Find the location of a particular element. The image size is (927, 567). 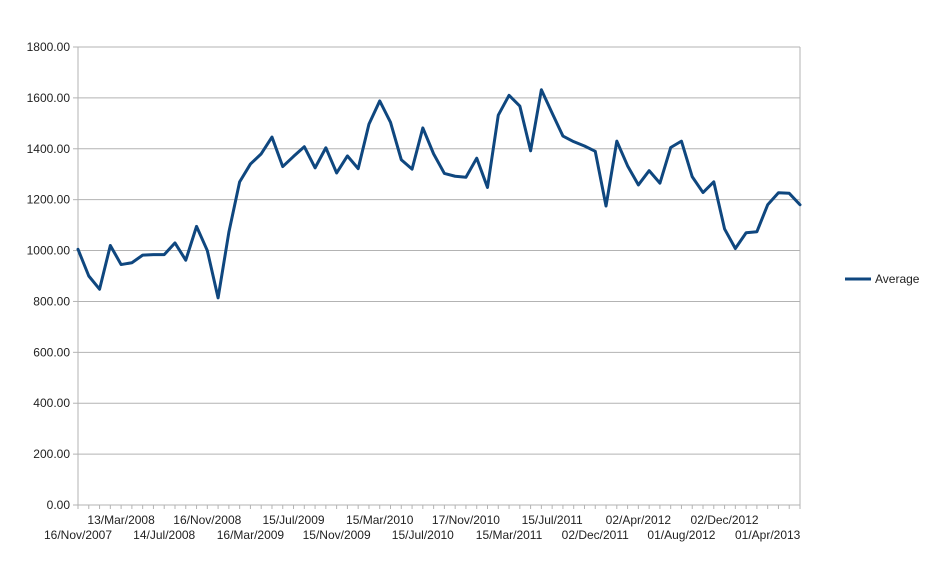

x-tick-label: 15/Mar/2010 is located at coordinates (380, 520).